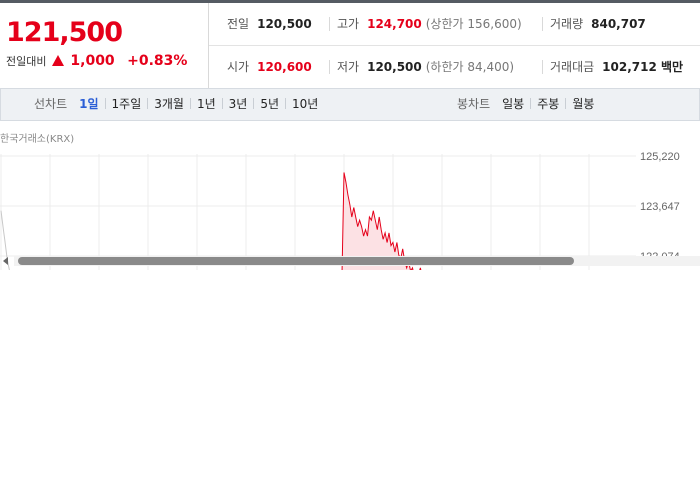 The image size is (700, 490). I want to click on series-line-today, so click(384, 221).